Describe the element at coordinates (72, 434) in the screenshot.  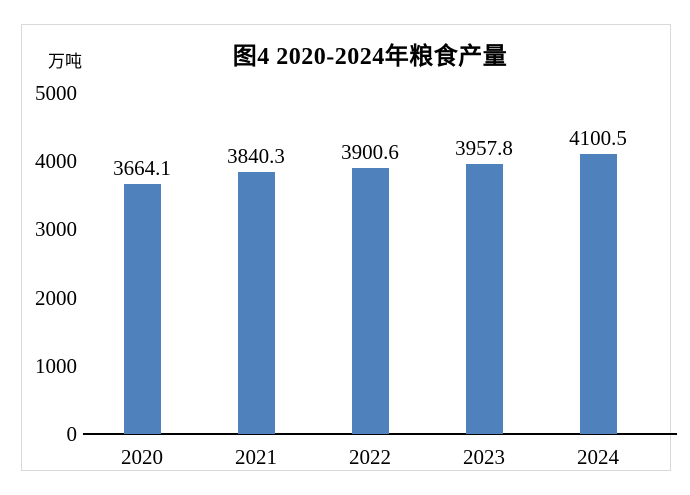
I see `y-axis-tick-label: 0` at that location.